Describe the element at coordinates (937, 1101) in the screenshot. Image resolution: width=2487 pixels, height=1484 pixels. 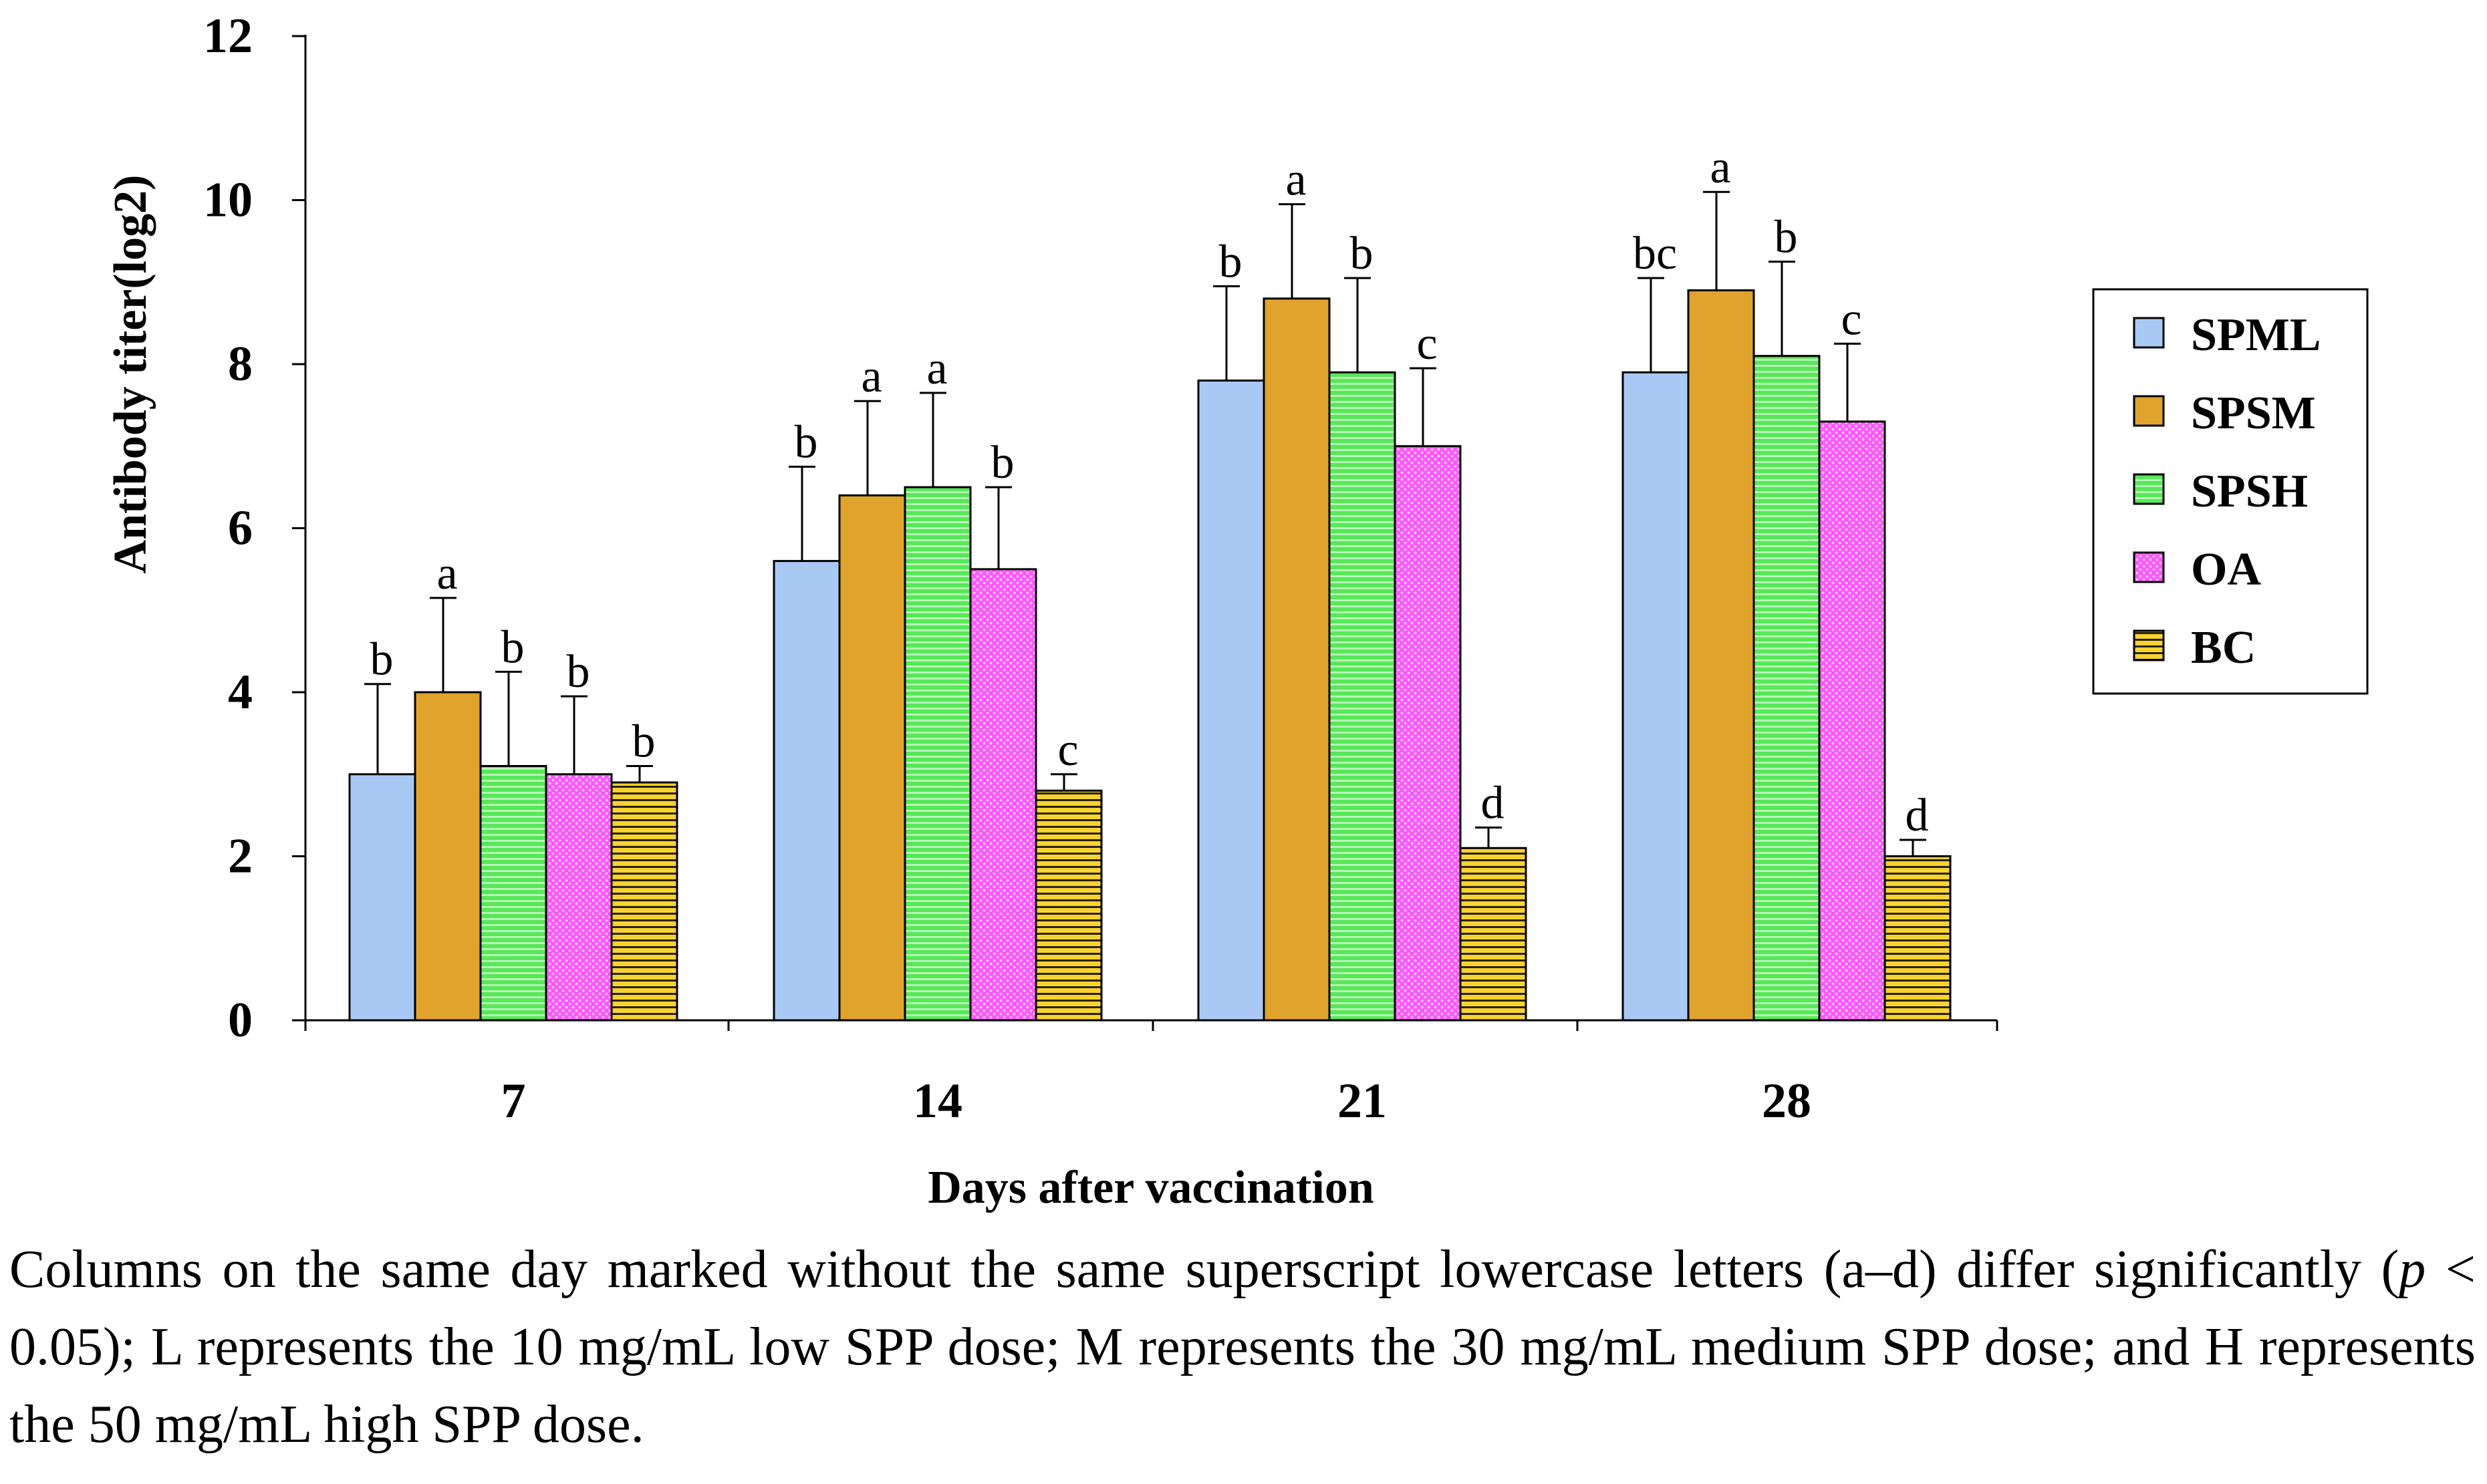
I see `x-tick-label: 14` at that location.